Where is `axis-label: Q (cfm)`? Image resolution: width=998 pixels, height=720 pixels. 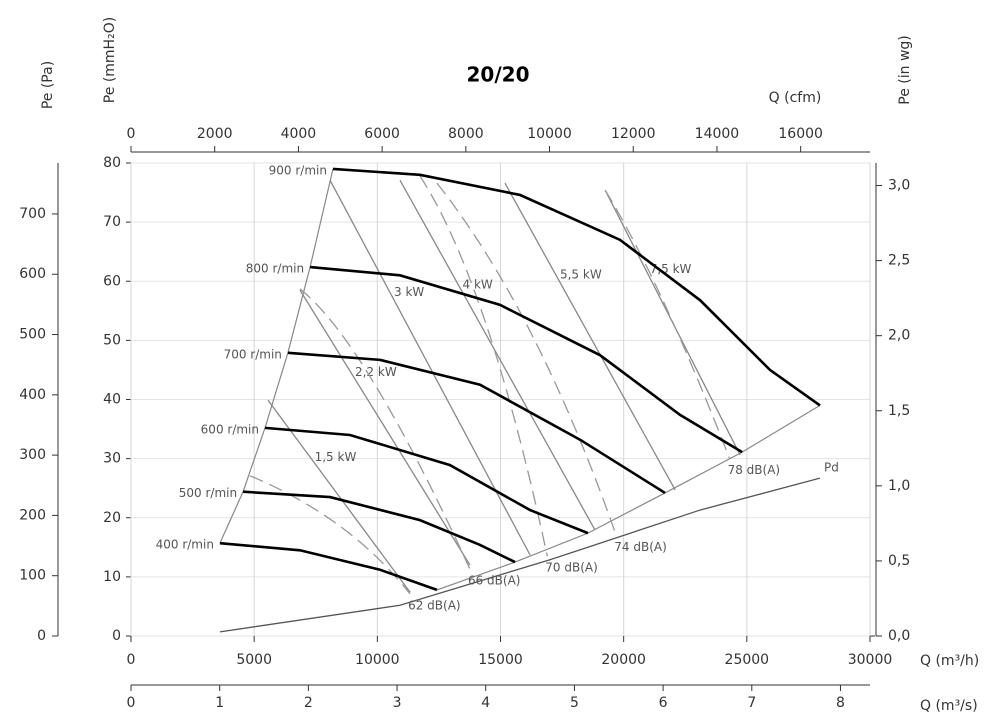
axis-label: Q (cfm) is located at coordinates (795, 98).